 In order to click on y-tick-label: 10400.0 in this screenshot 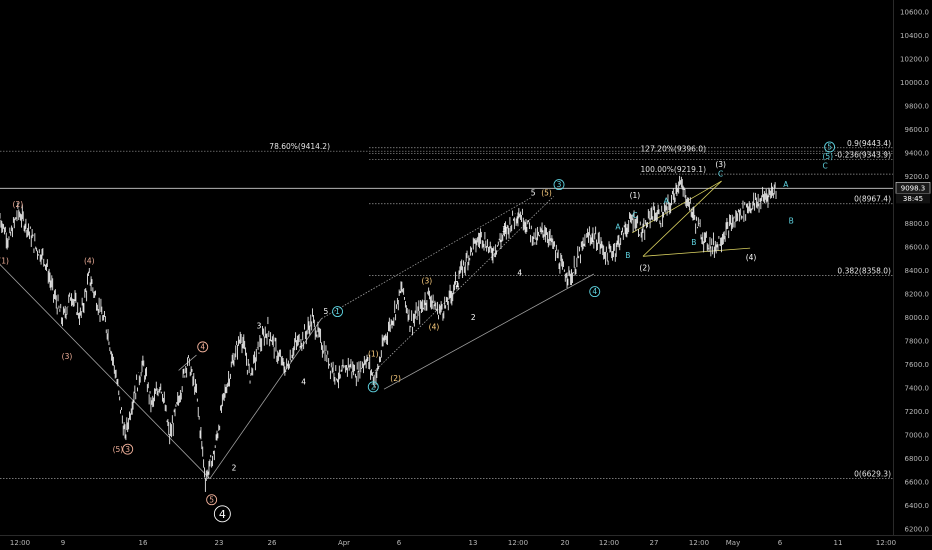, I will do `click(914, 36)`.